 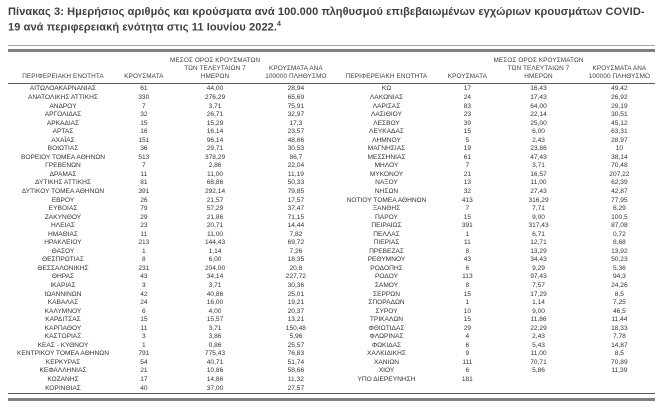 What do you see at coordinates (215, 217) in the screenshot?
I see `avg7-cell: 21,86` at bounding box center [215, 217].